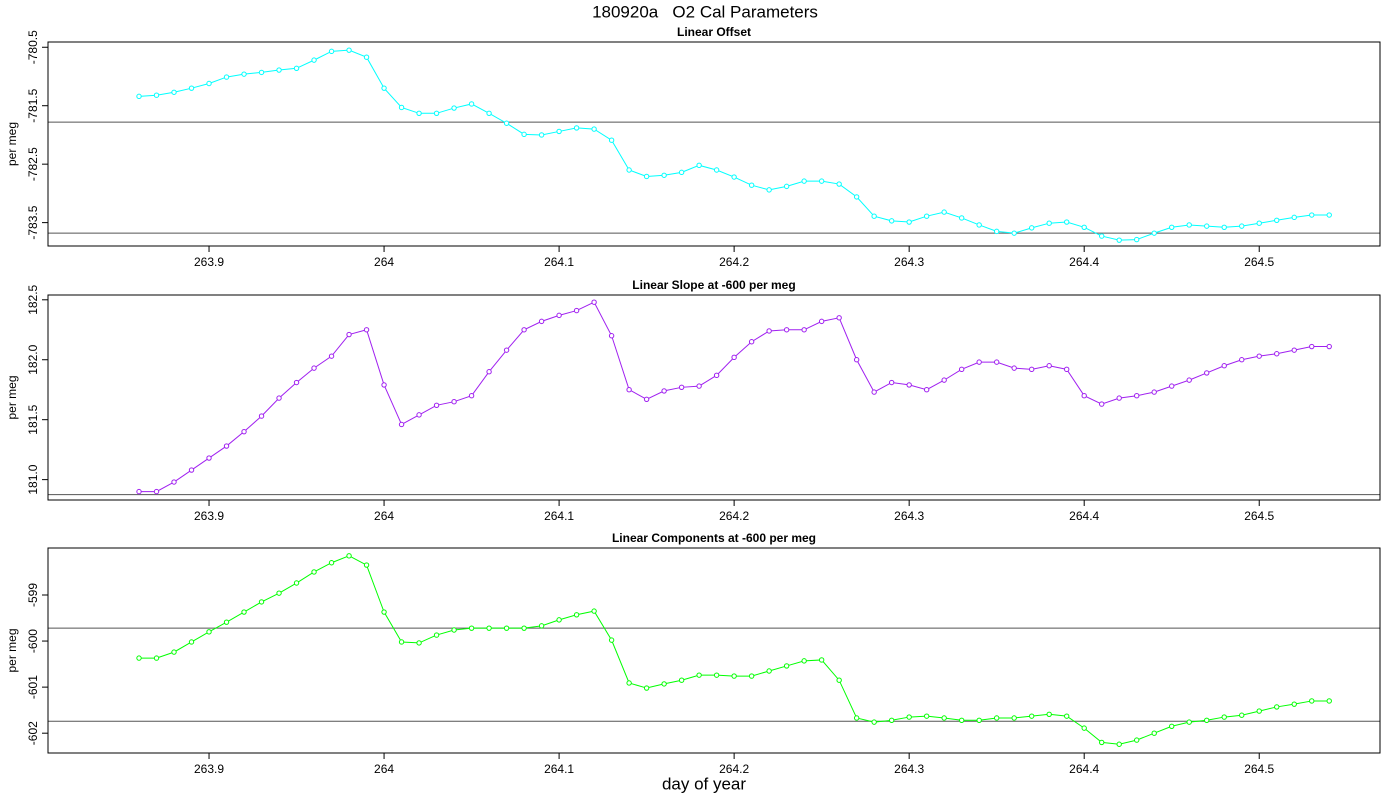 This screenshot has height=800, width=1400. Describe the element at coordinates (33, 47) in the screenshot. I see `y-tick-label: -780.5` at that location.